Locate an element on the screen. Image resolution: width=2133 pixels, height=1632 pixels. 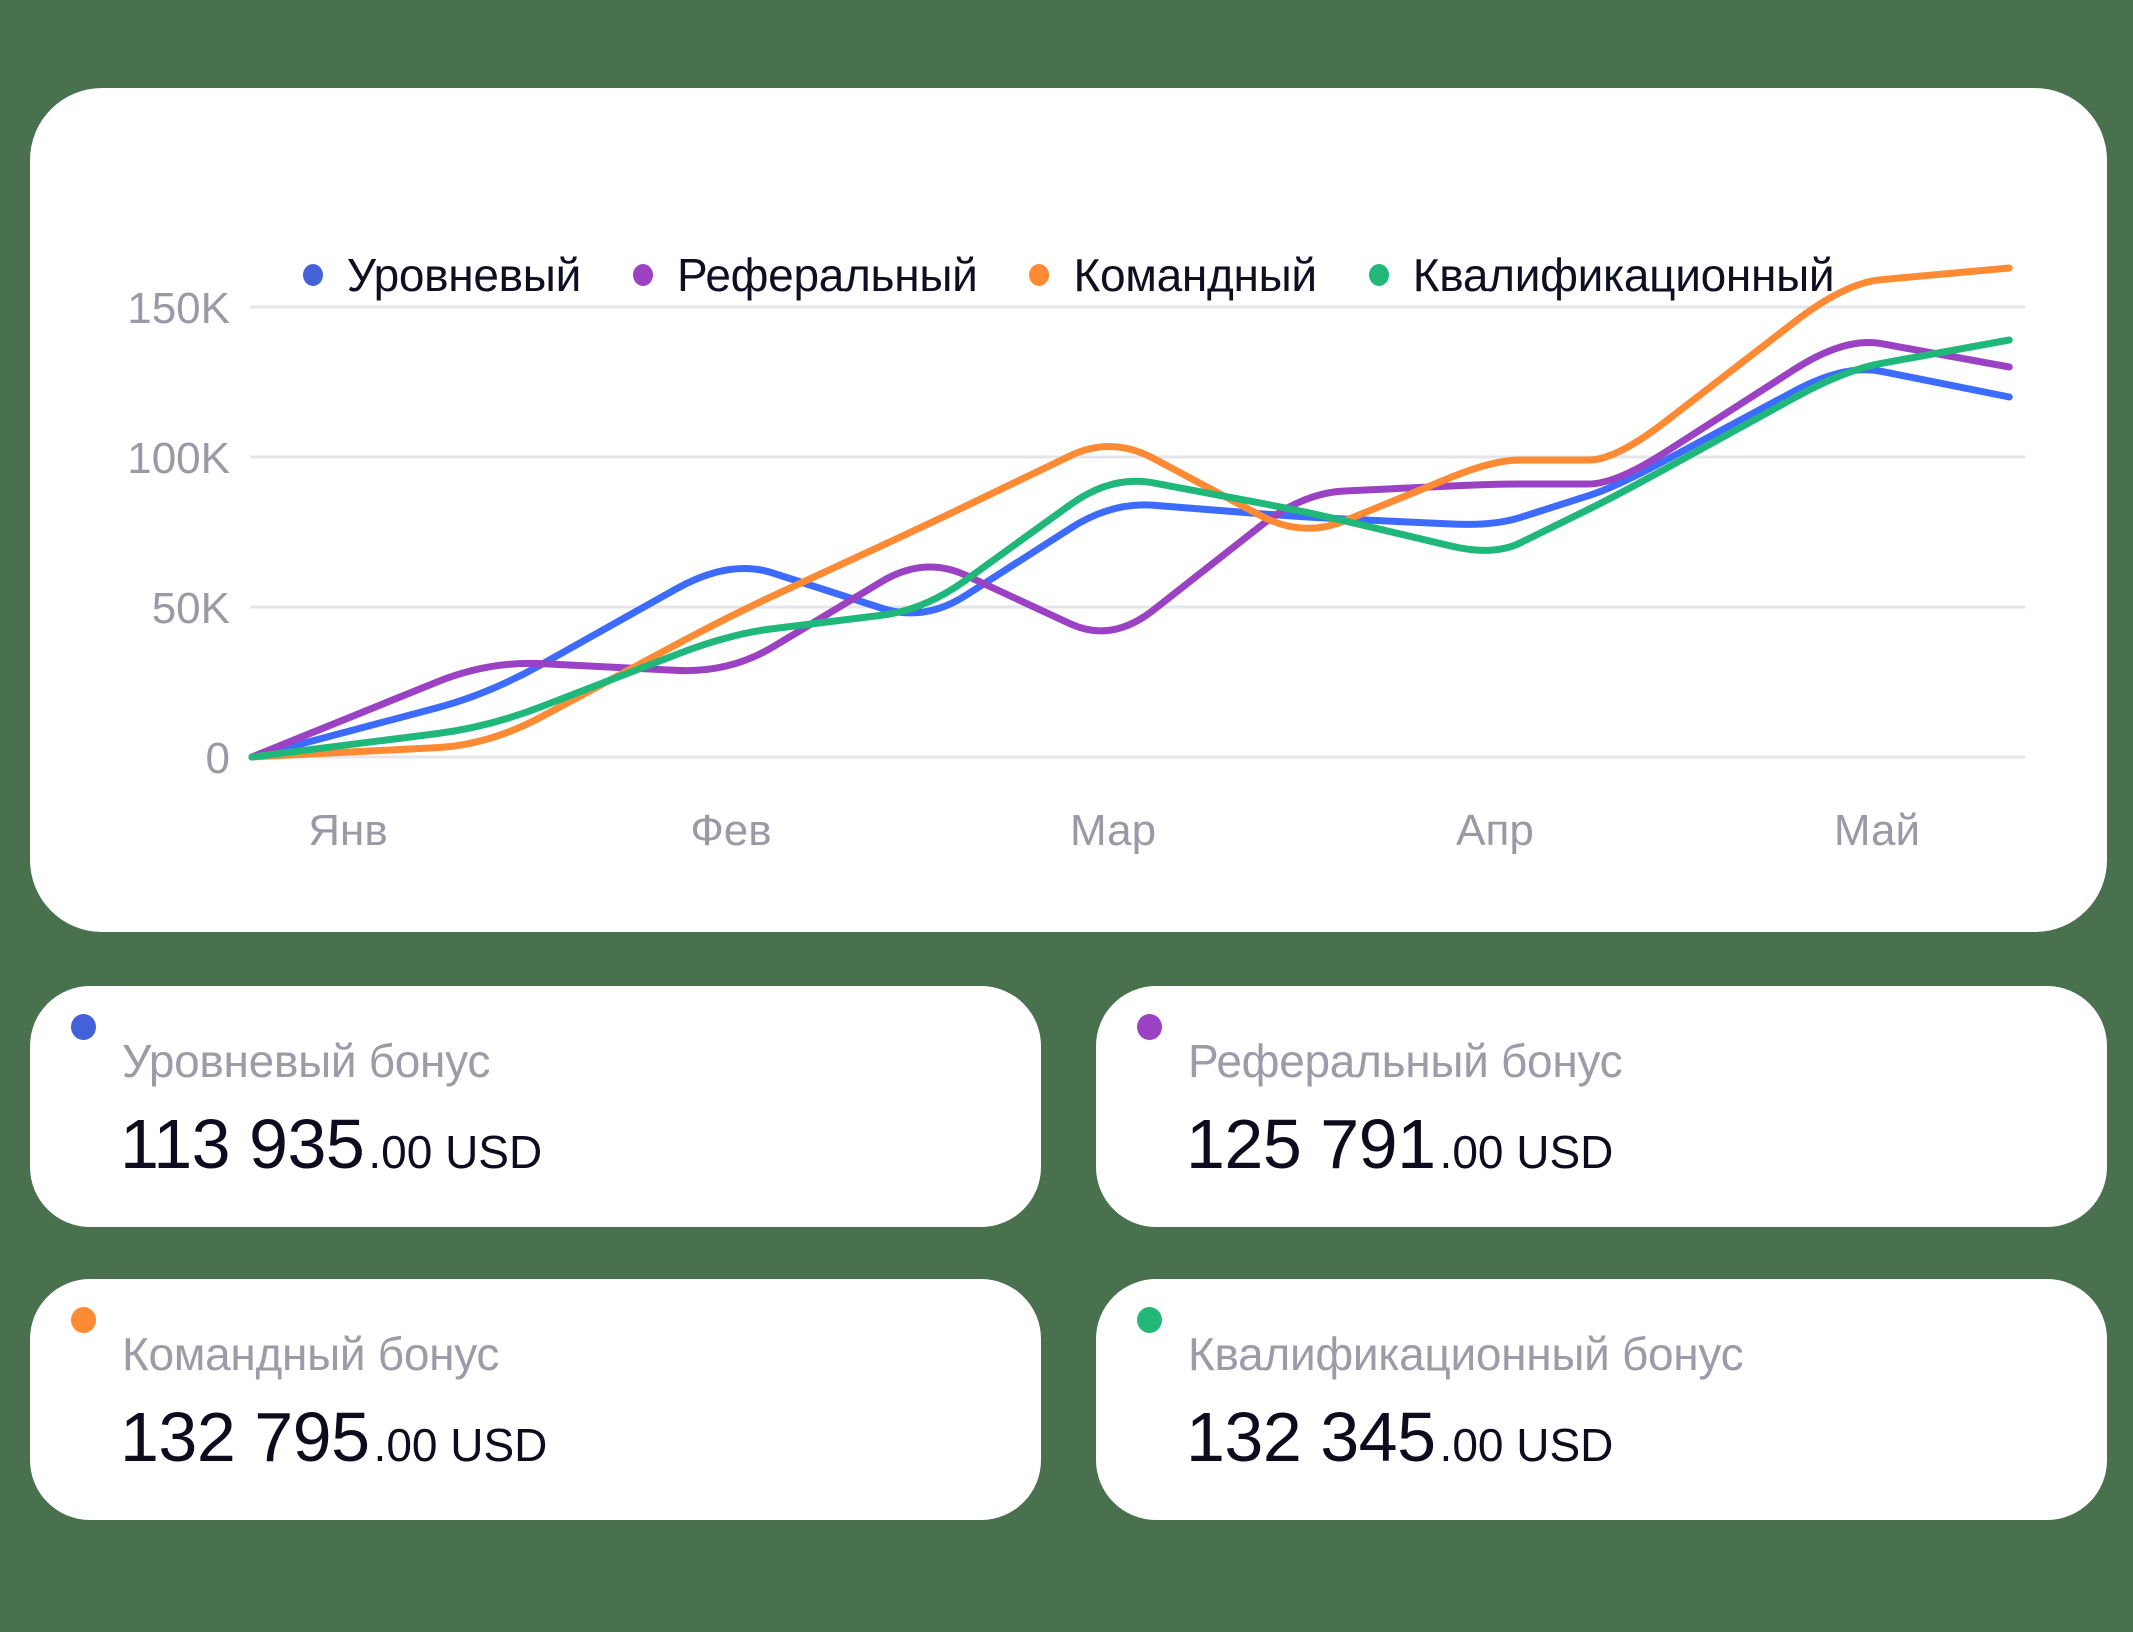
x-tick-label: Фев is located at coordinates (730, 830).